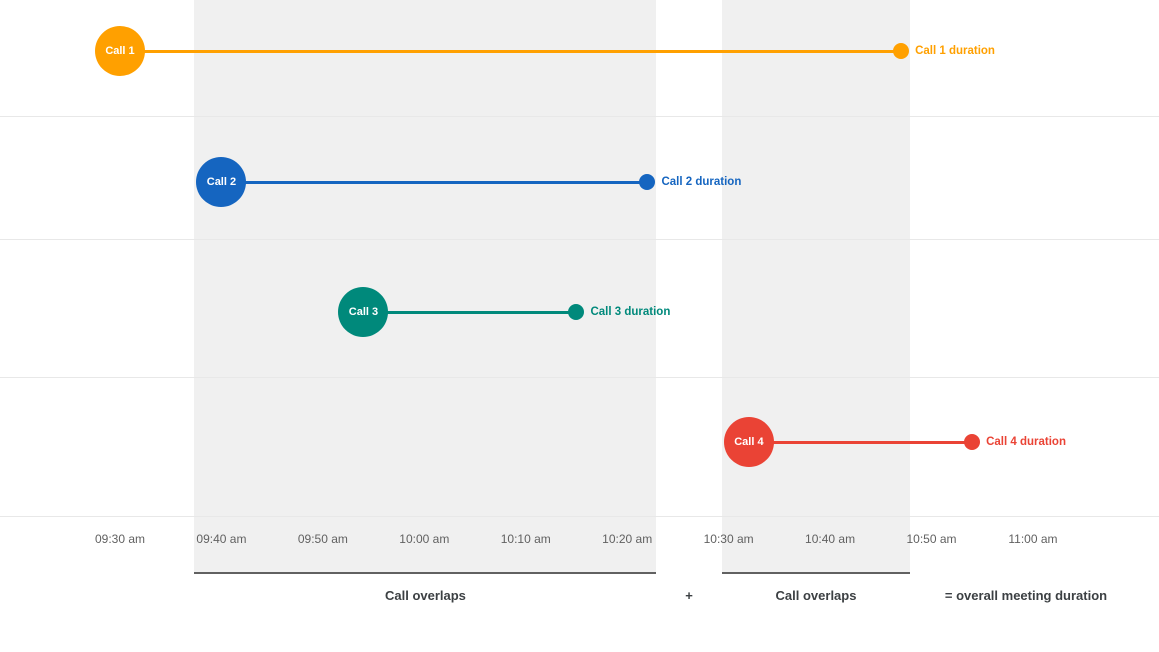 The height and width of the screenshot is (652, 1159). What do you see at coordinates (689, 595) in the screenshot?
I see `plus-sign: +` at bounding box center [689, 595].